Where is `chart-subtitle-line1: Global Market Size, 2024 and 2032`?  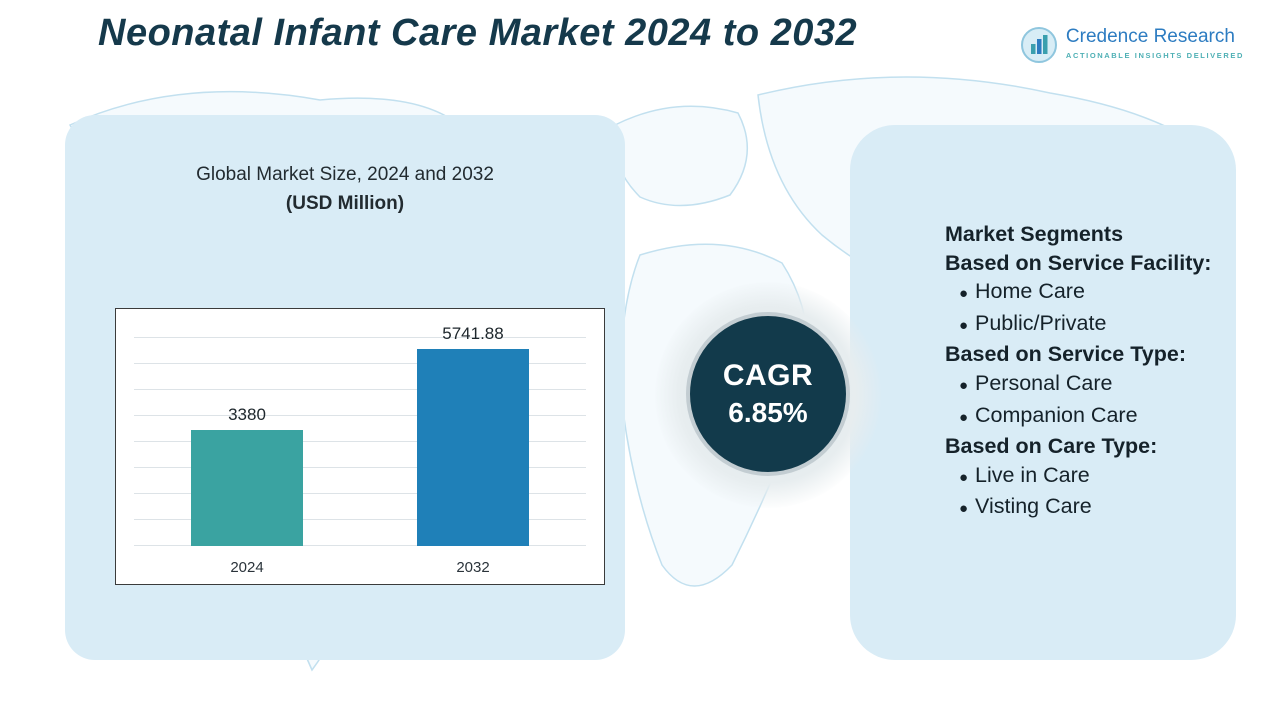
chart-subtitle-line1: Global Market Size, 2024 and 2032 is located at coordinates (345, 174).